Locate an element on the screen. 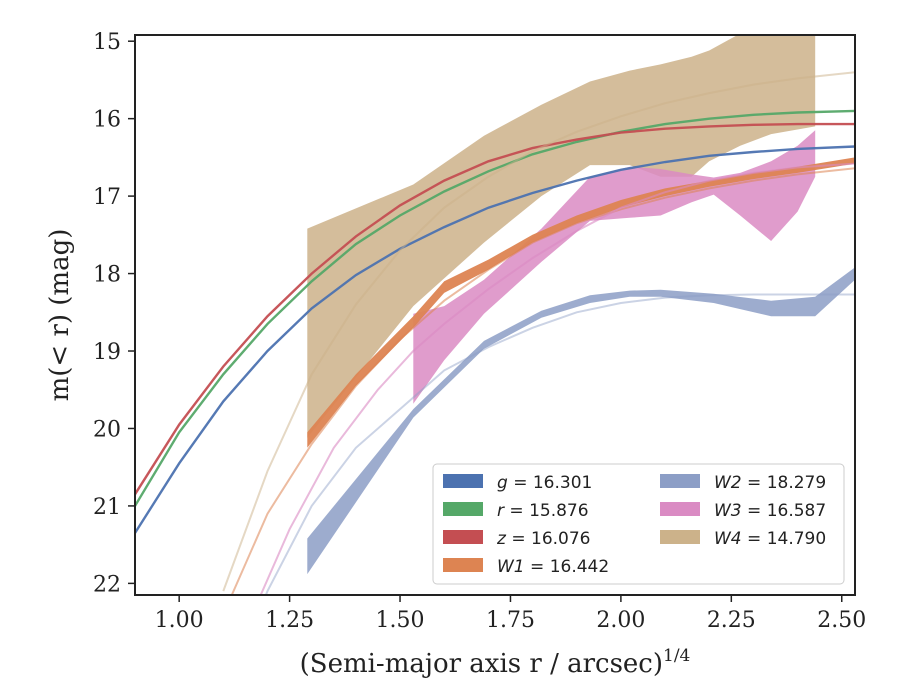 This screenshot has width=900, height=700. legend-item-w4: W4 = 14.790 is located at coordinates (743, 539).